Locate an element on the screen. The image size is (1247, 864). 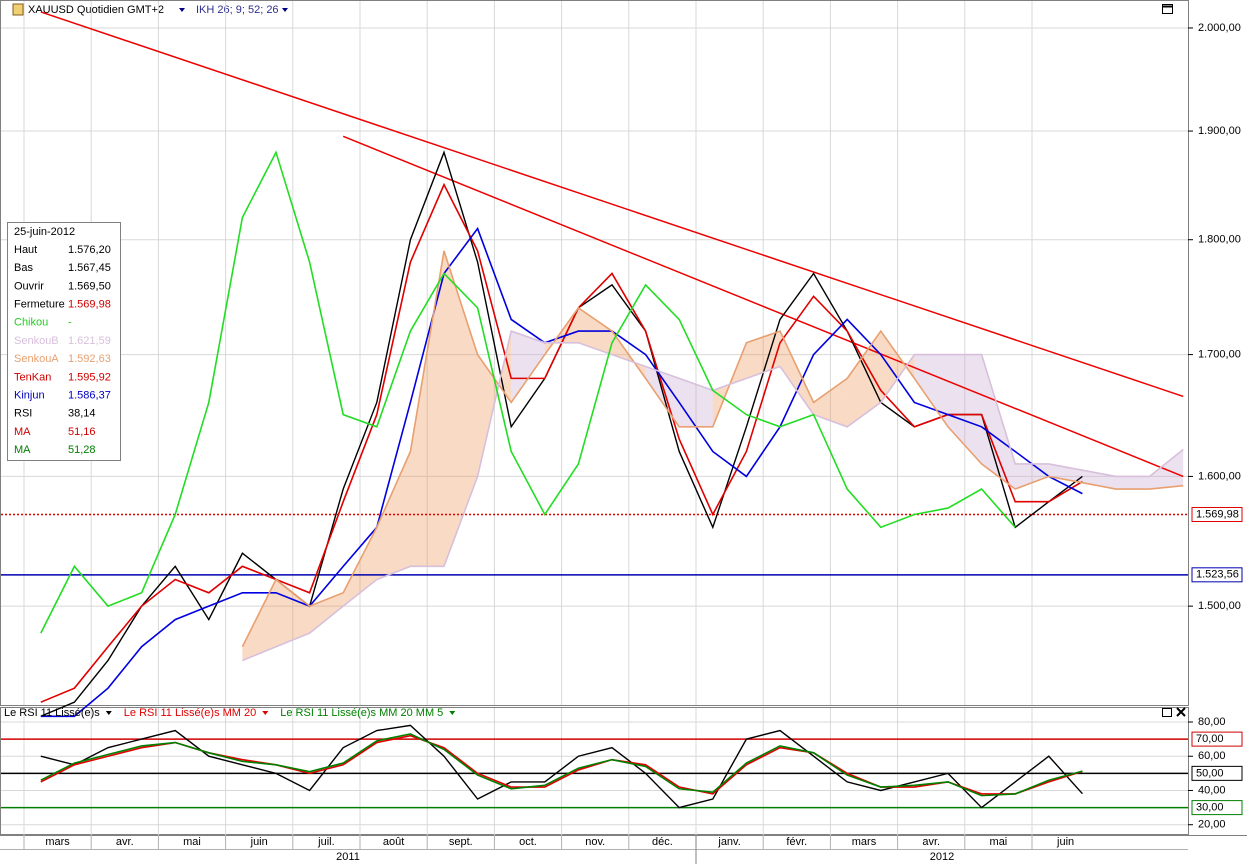
legend-label: Le RSI 11 Lissé(e)s MM 20 is located at coordinates (190, 713).